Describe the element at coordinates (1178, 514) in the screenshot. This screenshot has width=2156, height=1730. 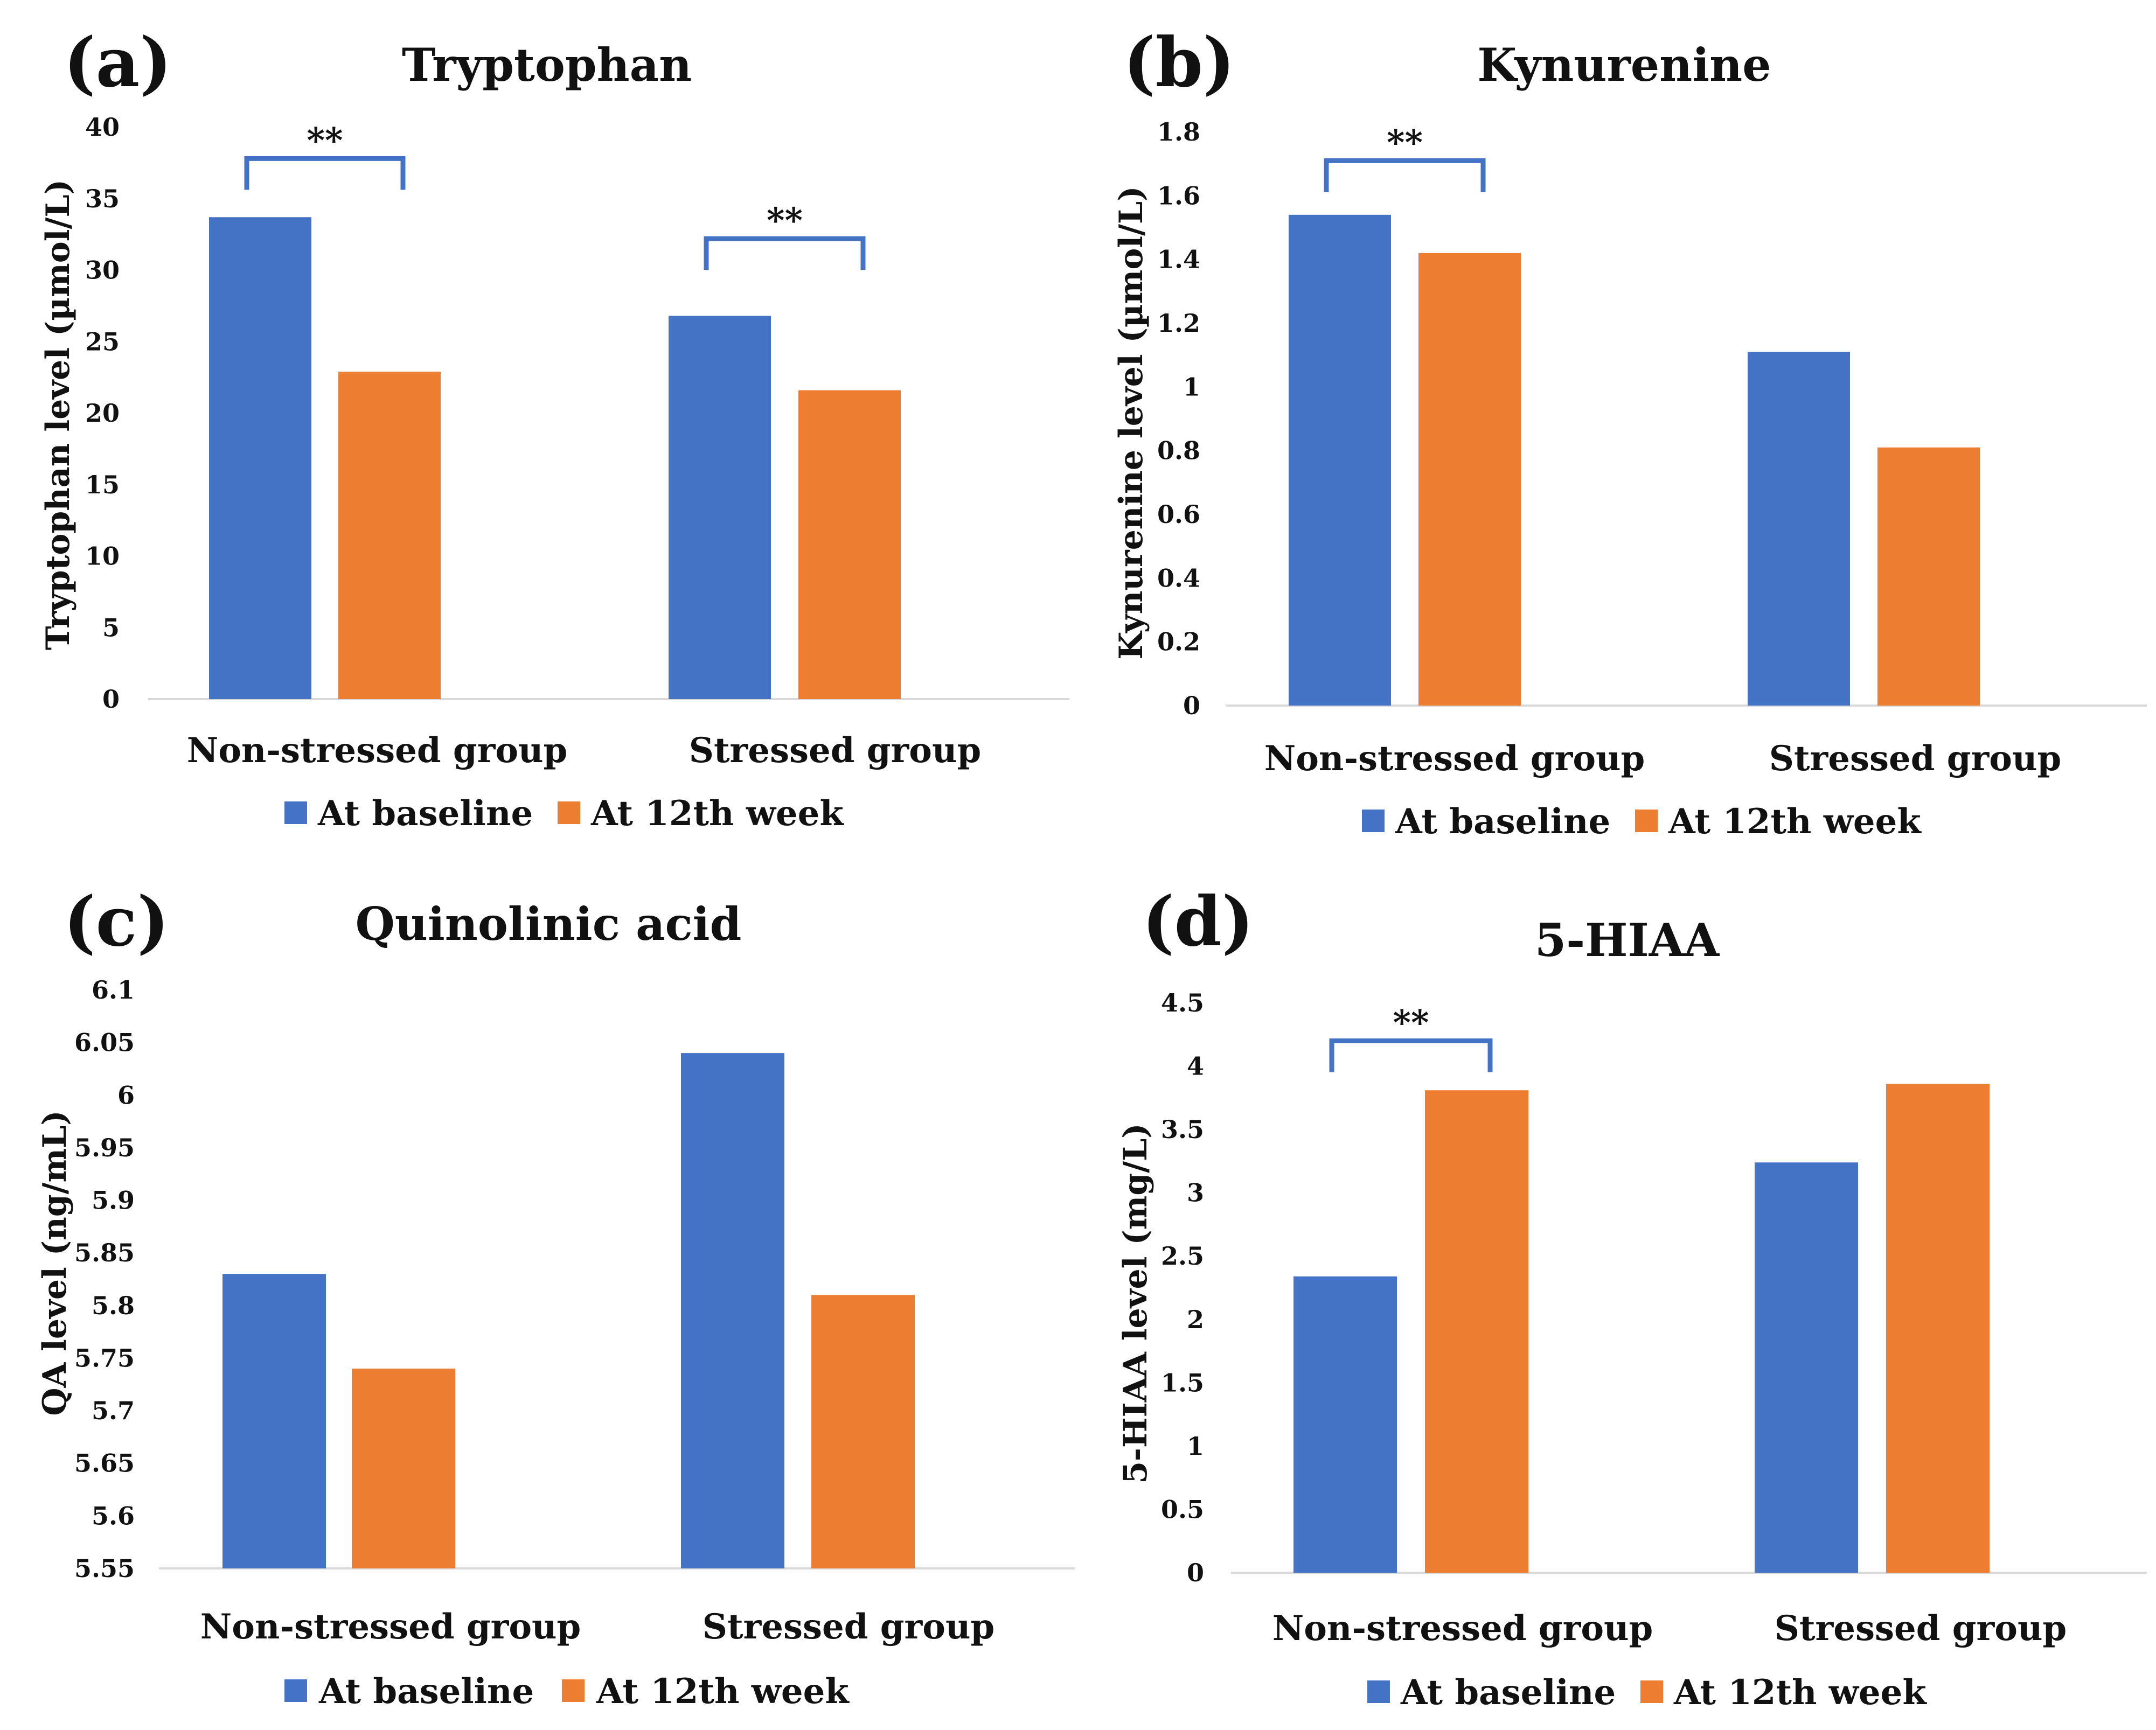
I see `y-tick-label: 0.6` at that location.